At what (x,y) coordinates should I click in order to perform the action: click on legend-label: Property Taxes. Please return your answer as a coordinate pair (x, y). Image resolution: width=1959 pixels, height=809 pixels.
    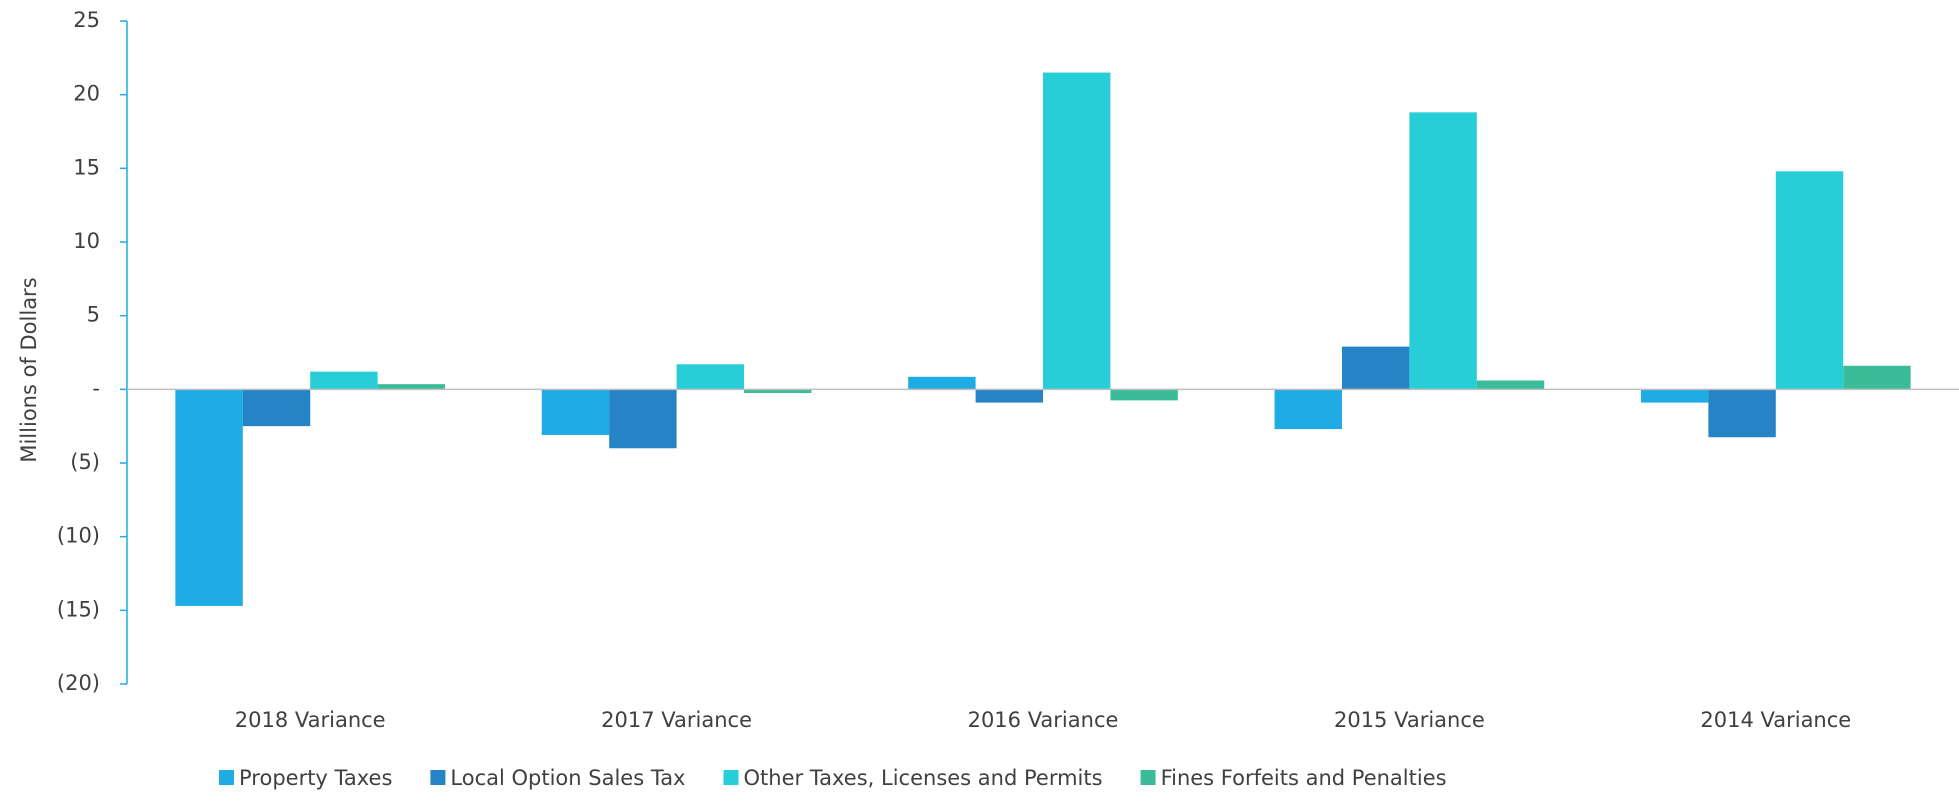
    Looking at the image, I should click on (315, 778).